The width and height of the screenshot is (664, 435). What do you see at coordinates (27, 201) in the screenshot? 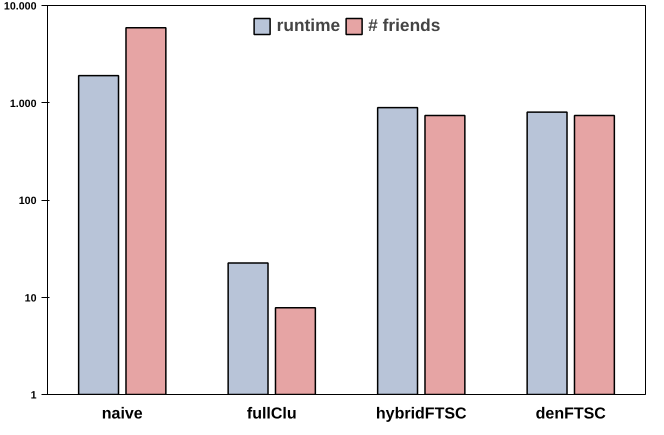
I see `y-tick-label: 100` at bounding box center [27, 201].